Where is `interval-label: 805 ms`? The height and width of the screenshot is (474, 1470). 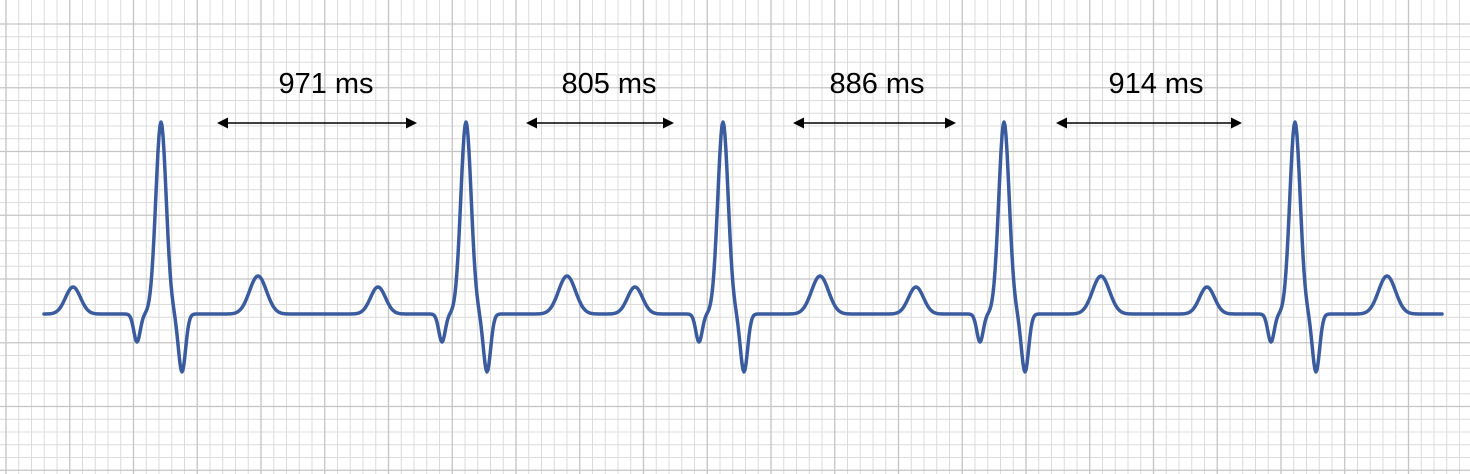 interval-label: 805 ms is located at coordinates (608, 84).